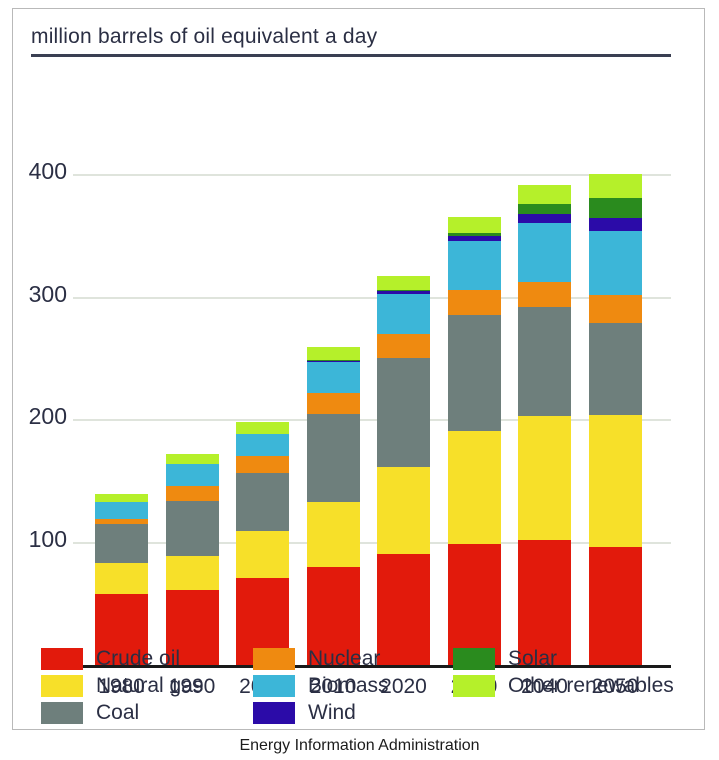  I want to click on bar-2020, so click(403, 376).